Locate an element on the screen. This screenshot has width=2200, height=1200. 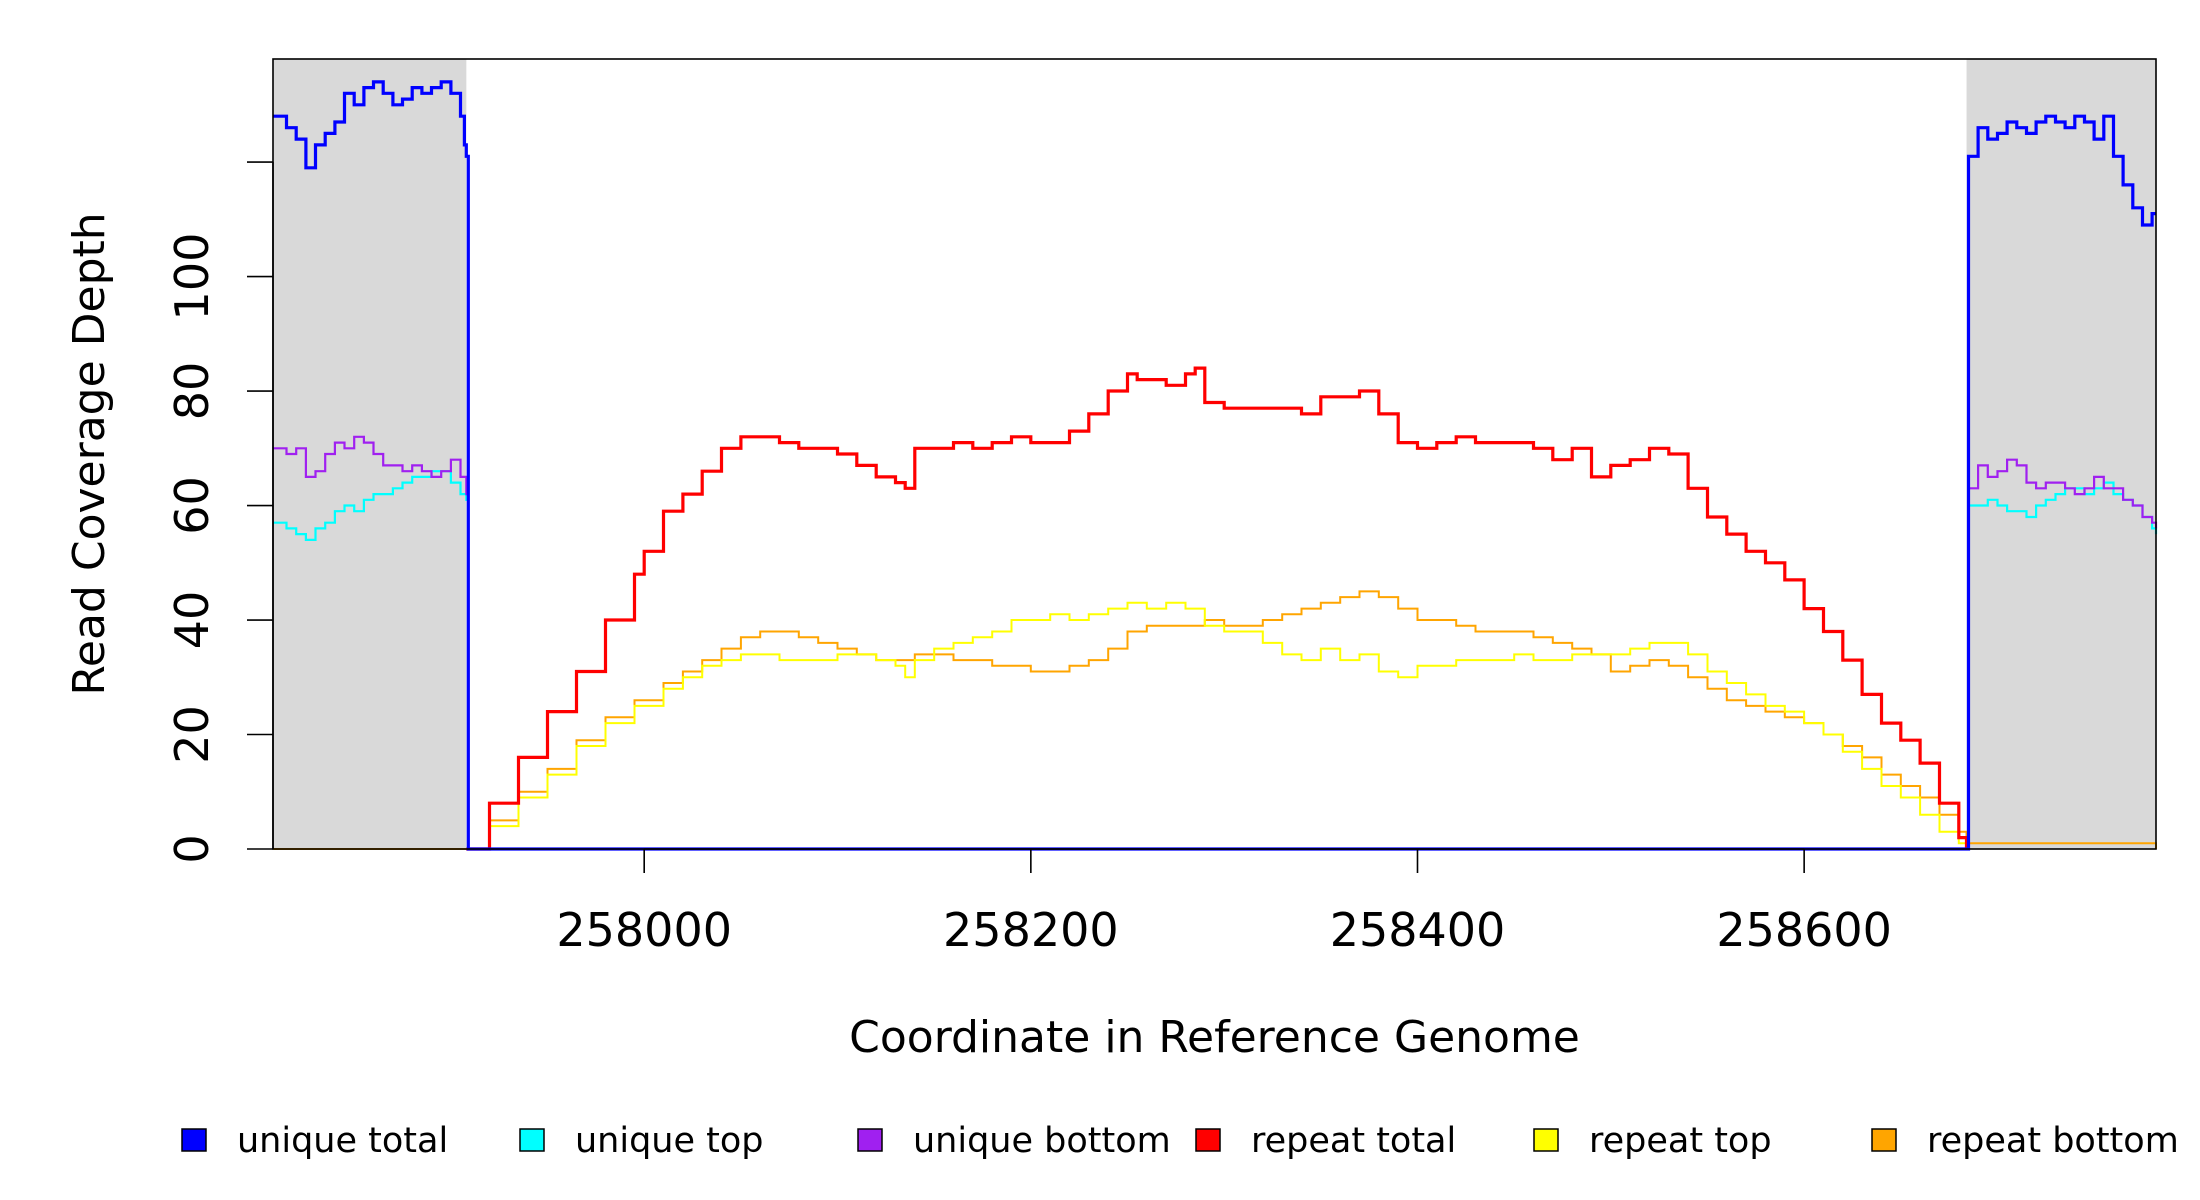
legend-item-repeat-bottom: repeat bottom is located at coordinates (2025, 1141).